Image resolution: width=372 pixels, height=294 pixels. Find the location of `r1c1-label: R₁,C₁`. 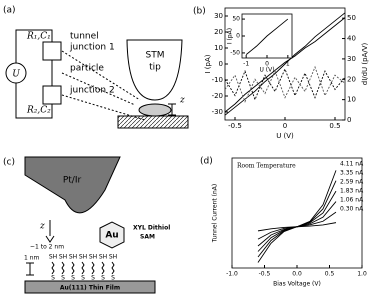

r1c1-label: R₁,C₁ is located at coordinates (38, 37).